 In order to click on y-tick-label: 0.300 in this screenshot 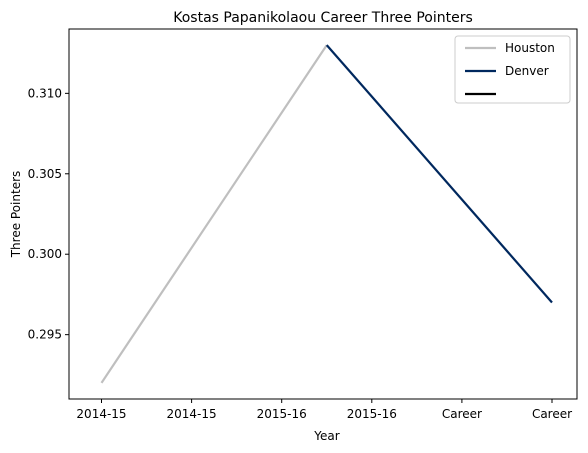, I will do `click(45, 254)`.